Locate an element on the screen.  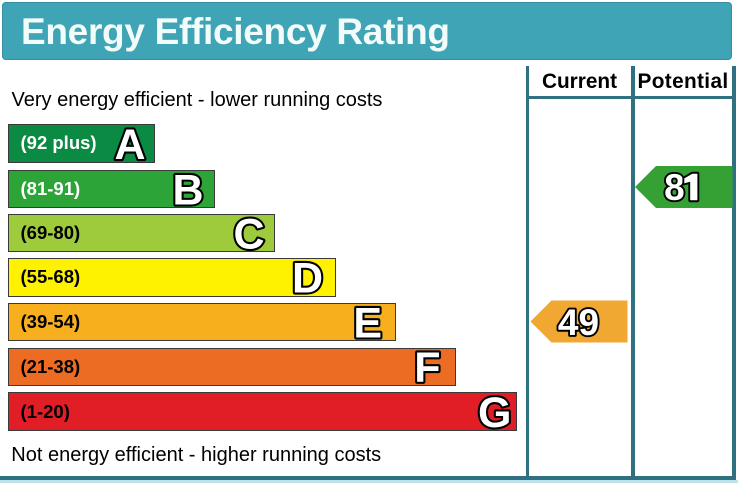
svg-text: C is located at coordinates (248, 234).